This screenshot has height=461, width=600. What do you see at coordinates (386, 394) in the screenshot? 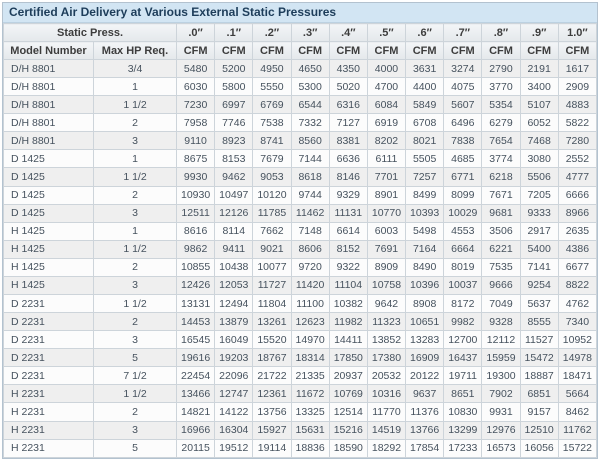
I see `cfm-value-cell: 10316` at bounding box center [386, 394].